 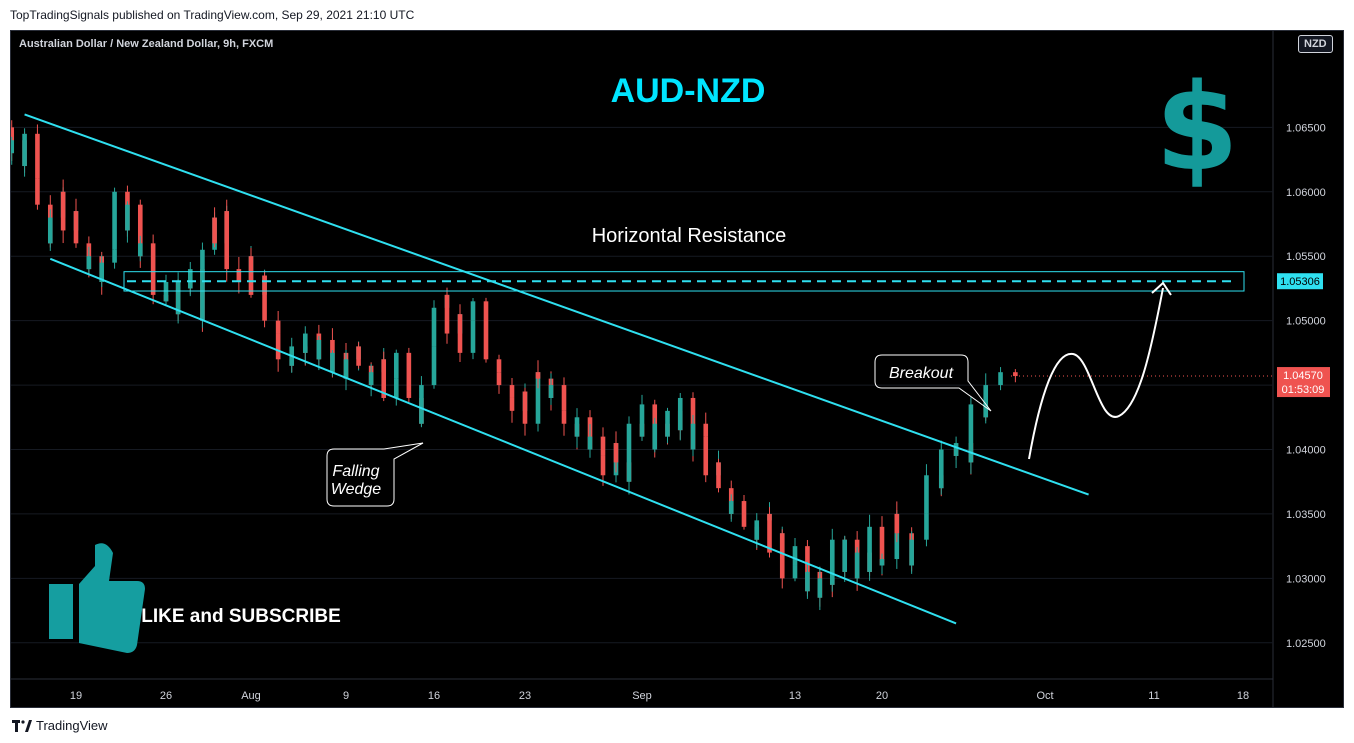 I want to click on tradingview-brand: TradingView, so click(x=60, y=725).